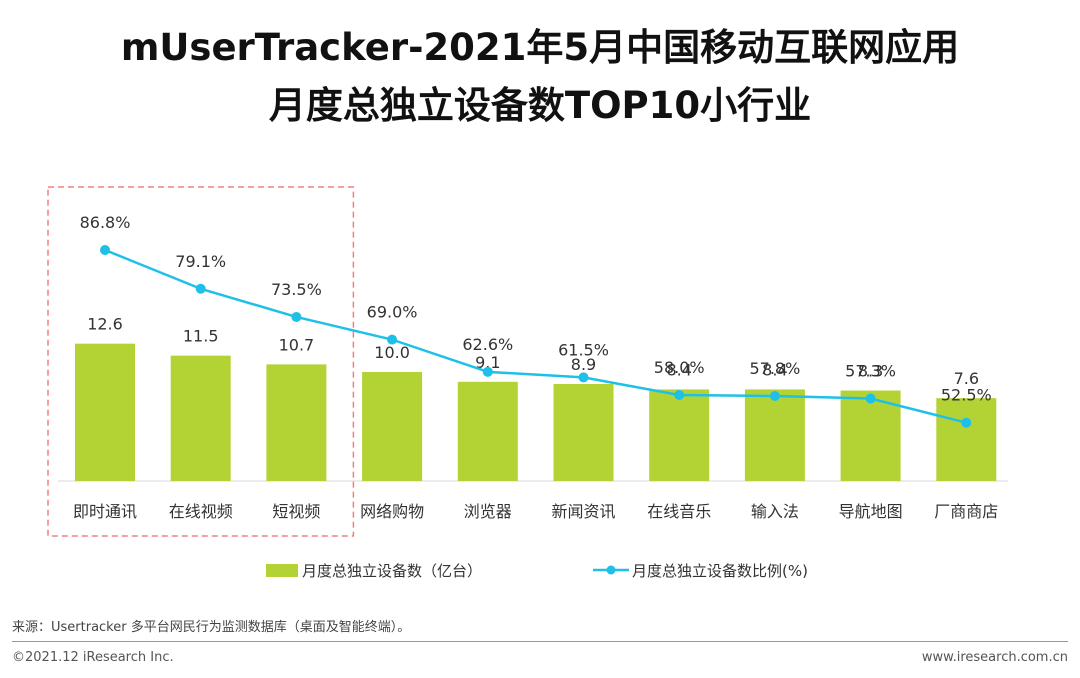 The width and height of the screenshot is (1080, 678). I want to click on ratio-value-label: 79.1%, so click(200, 261).